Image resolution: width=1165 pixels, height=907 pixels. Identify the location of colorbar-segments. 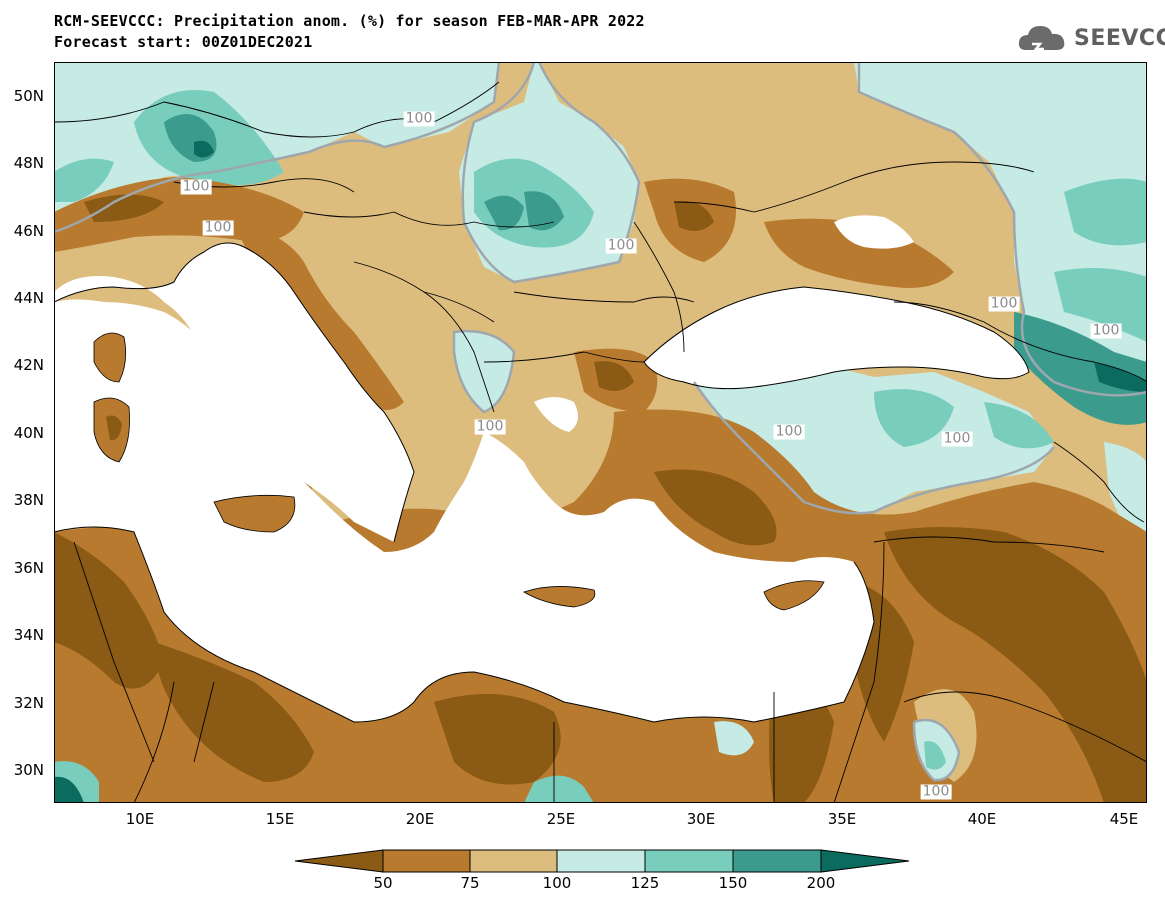
(602, 861).